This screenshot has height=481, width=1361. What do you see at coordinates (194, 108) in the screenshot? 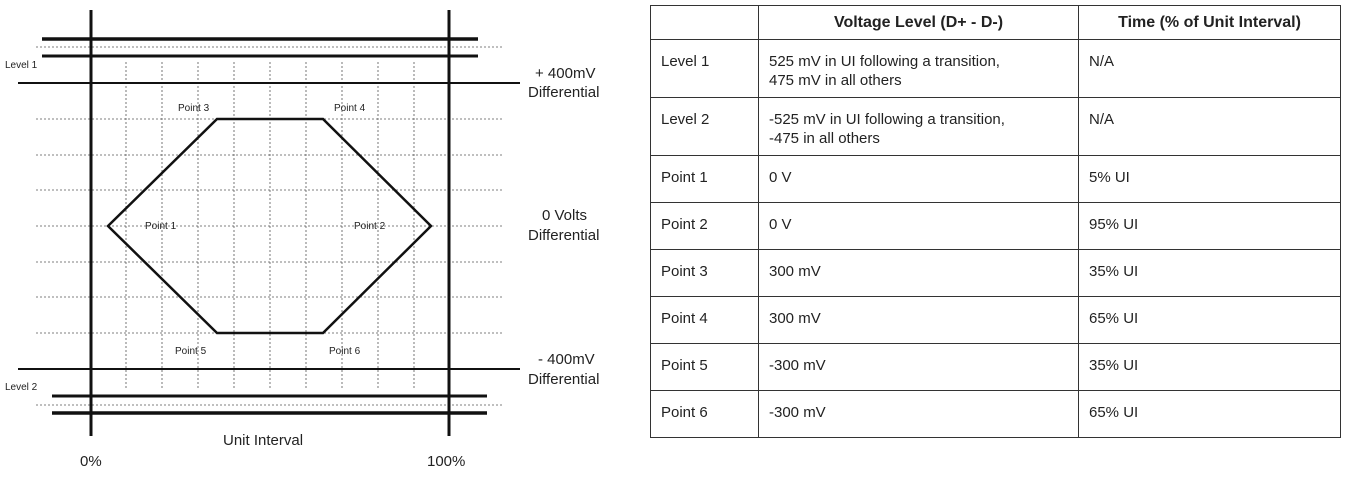
I see `point3-label: Point 3` at bounding box center [194, 108].